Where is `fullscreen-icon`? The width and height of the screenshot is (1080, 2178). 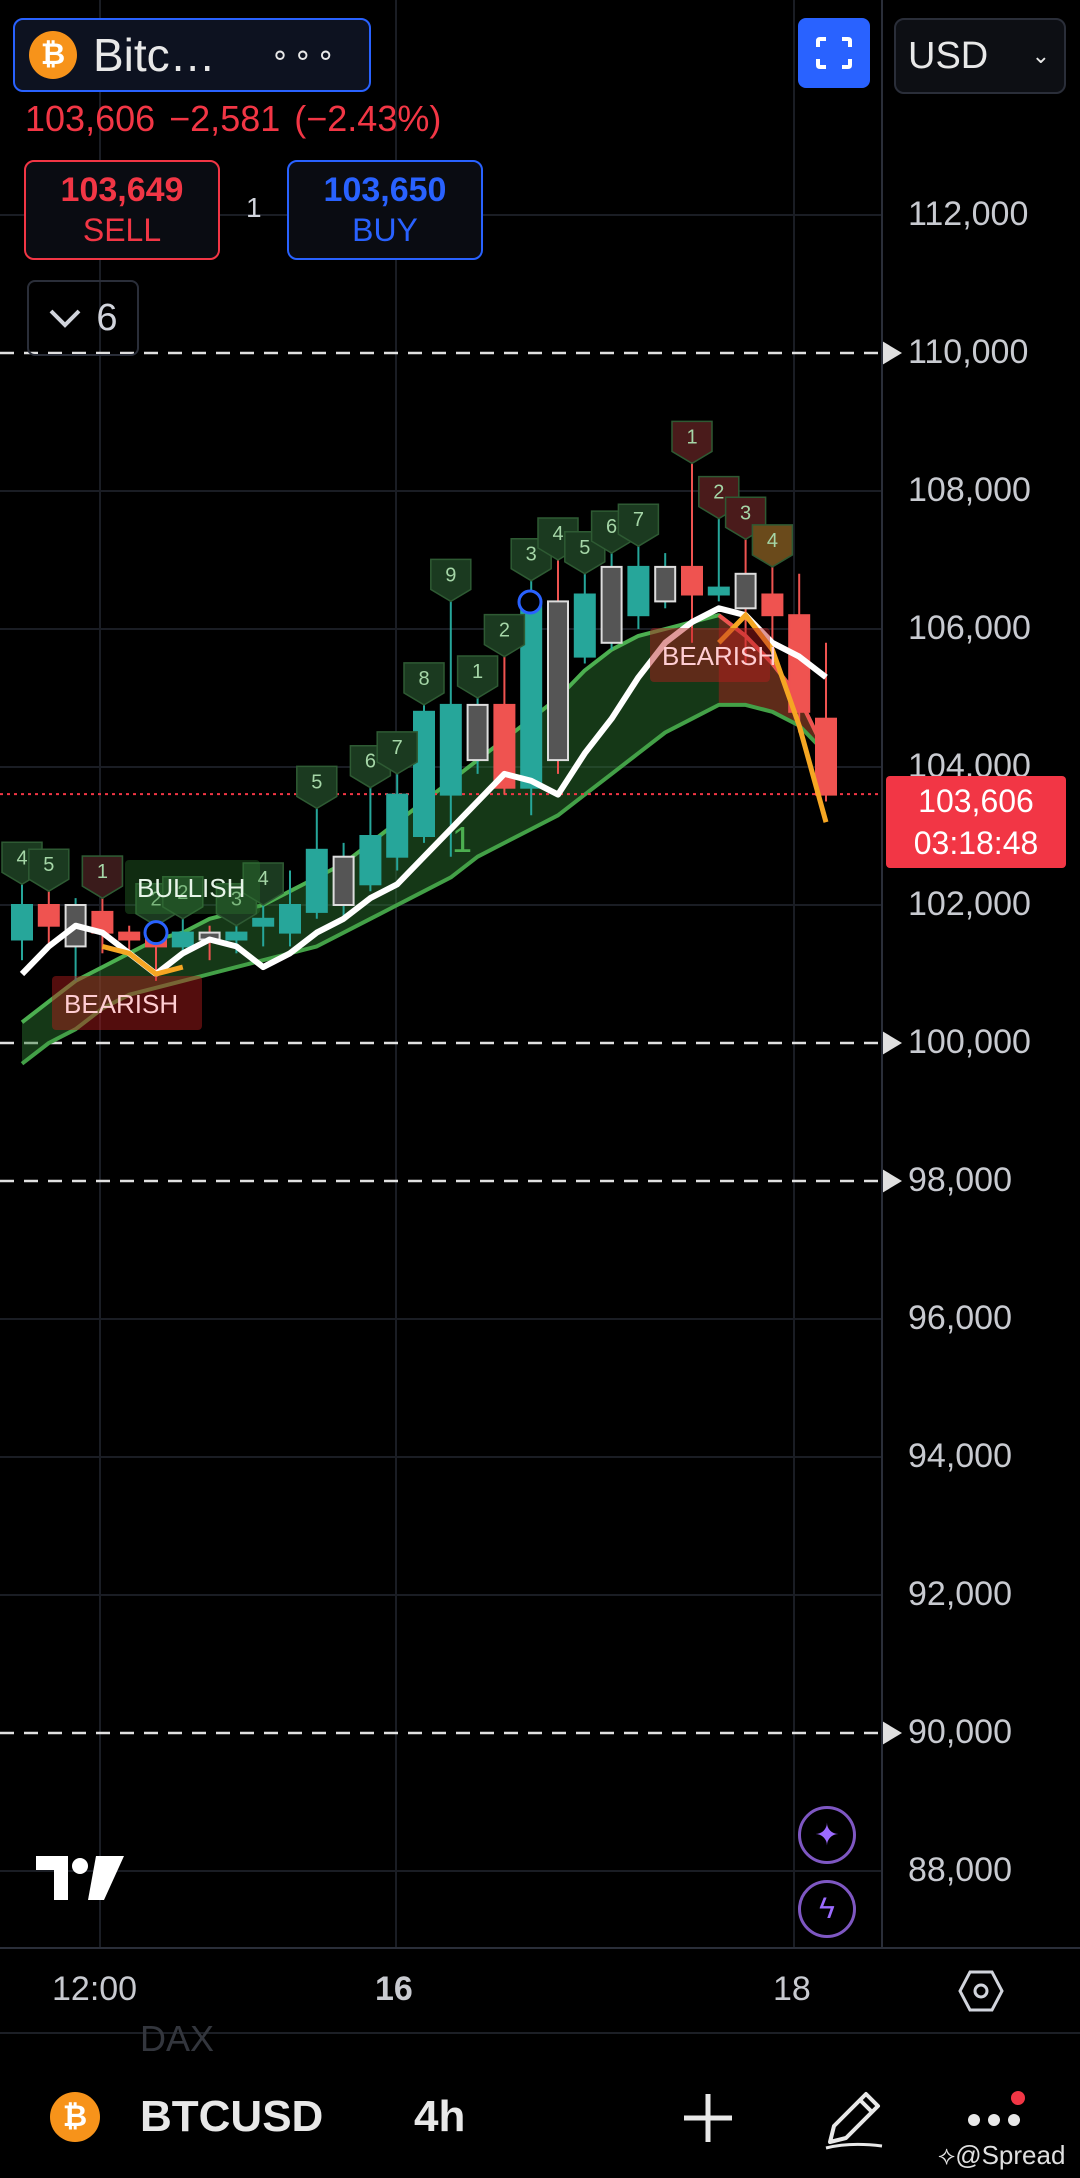
fullscreen-icon is located at coordinates (834, 53).